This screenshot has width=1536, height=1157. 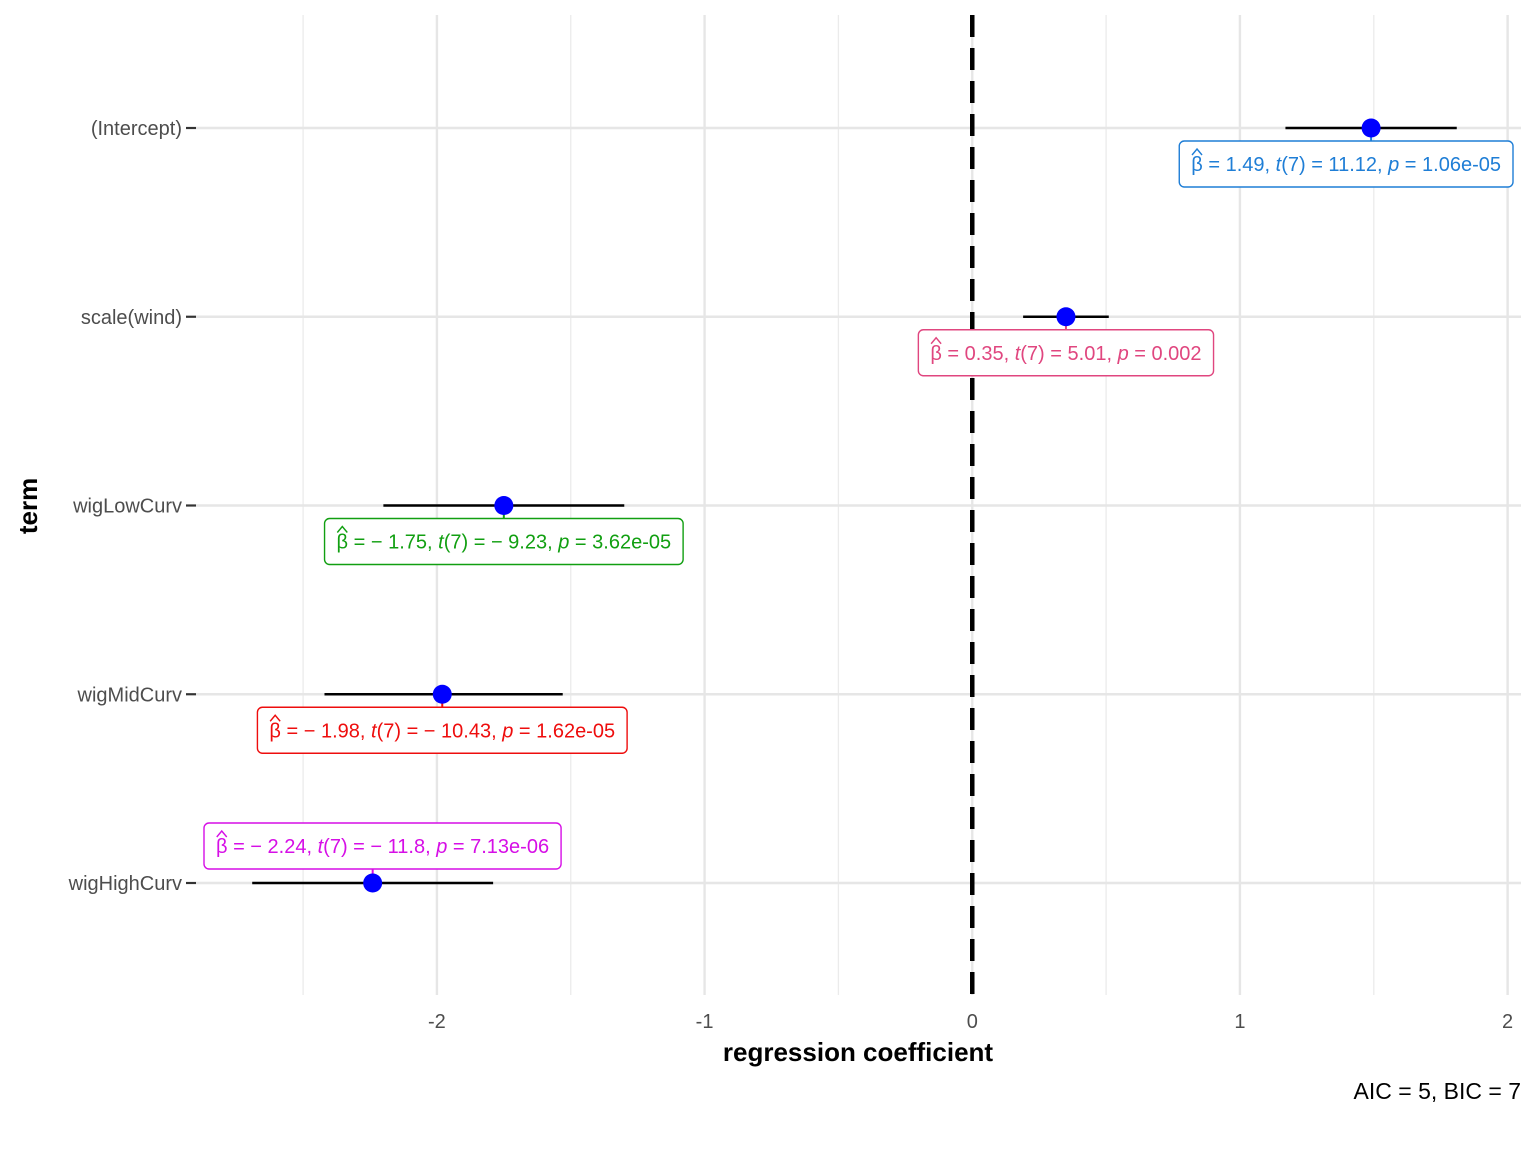 I want to click on y-axis-title: term, so click(x=28, y=506).